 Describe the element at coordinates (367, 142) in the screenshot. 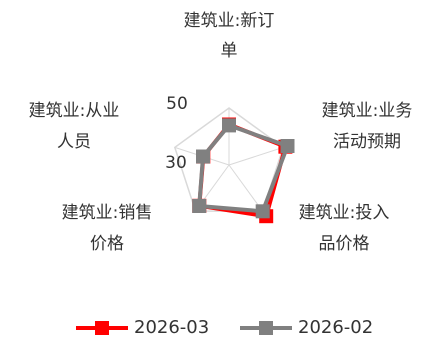

I see `category-label-line: 活动预期` at that location.